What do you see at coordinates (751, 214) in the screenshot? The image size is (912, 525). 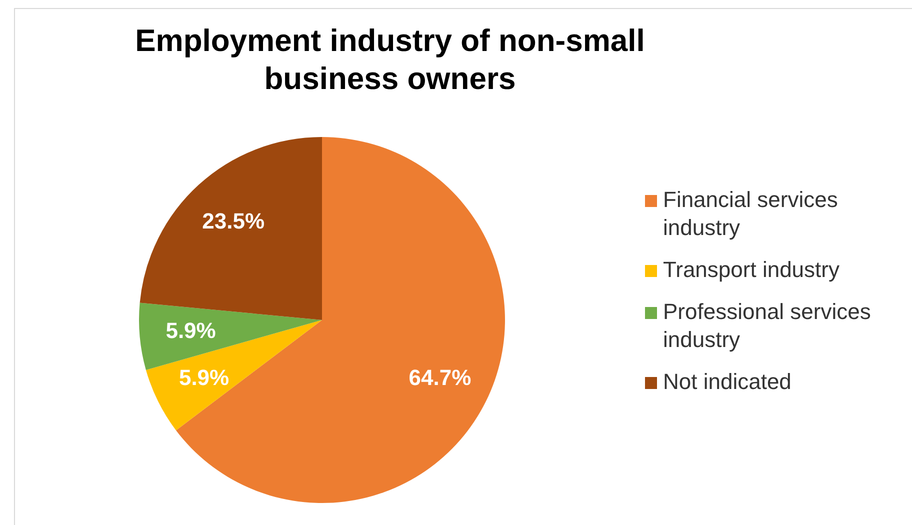 I see `legend-label: Financial services industry` at bounding box center [751, 214].